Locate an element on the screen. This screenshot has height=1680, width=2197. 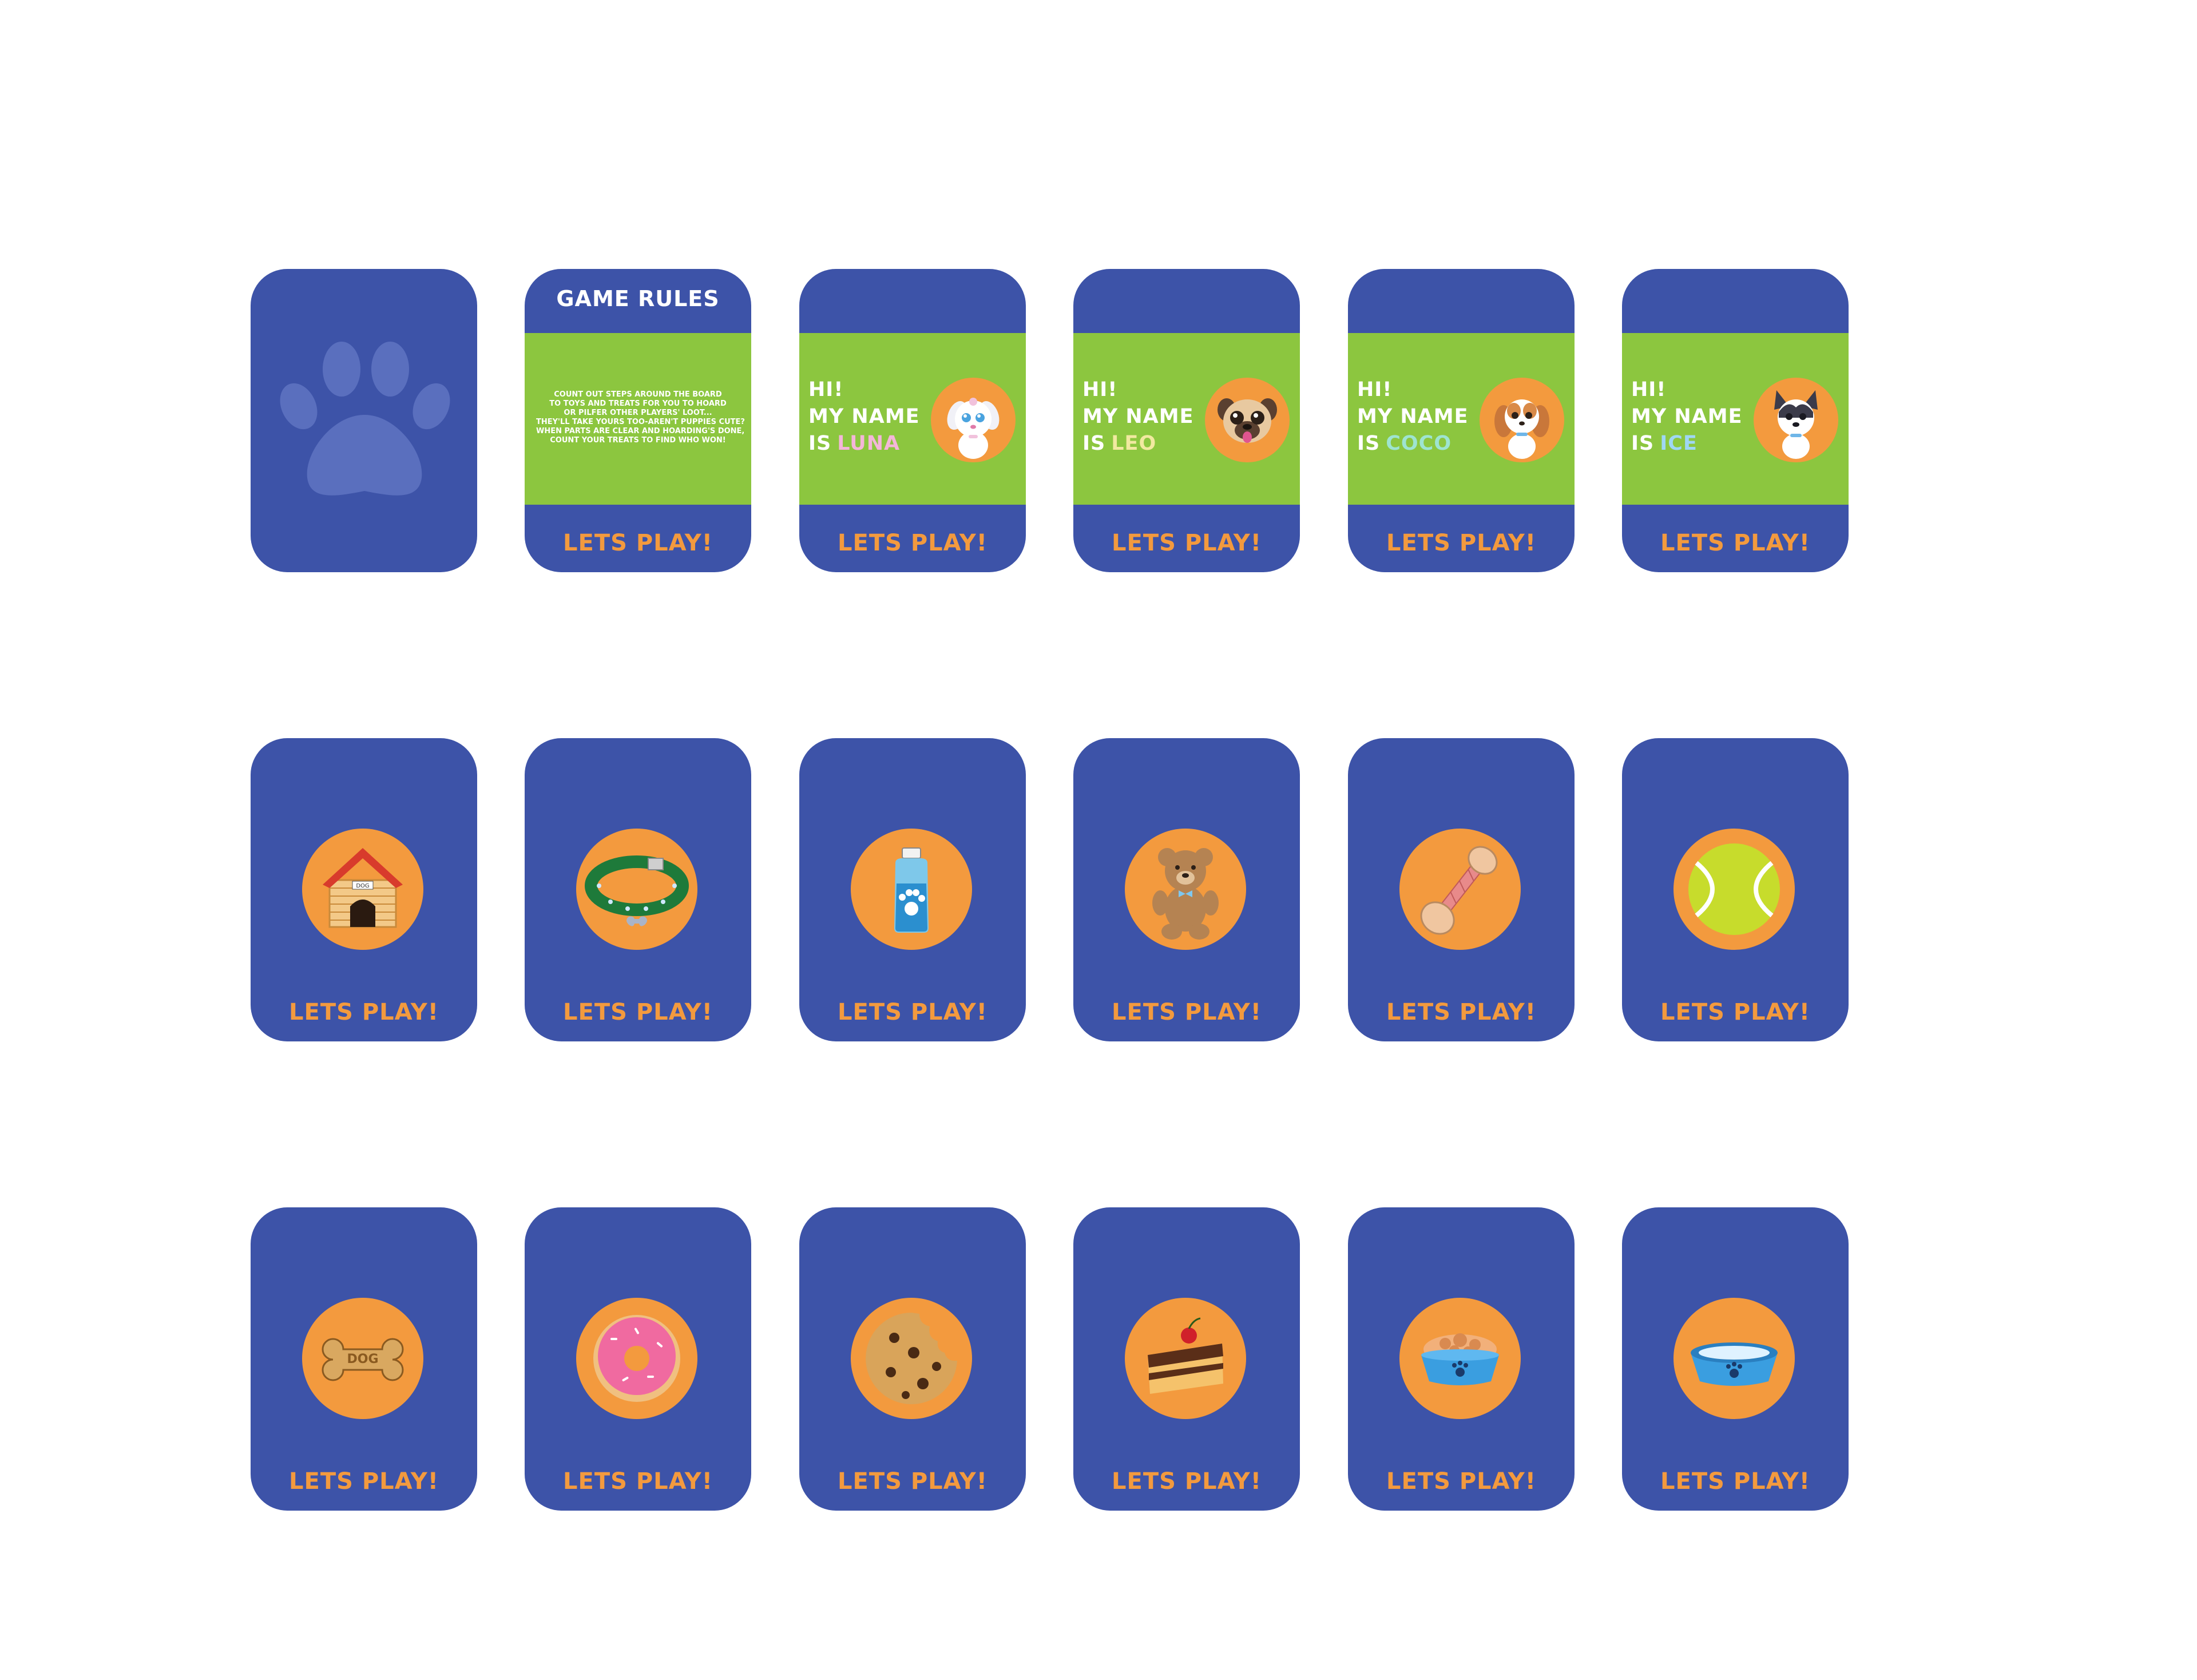
puppy-name: LEO is located at coordinates (1134, 443).